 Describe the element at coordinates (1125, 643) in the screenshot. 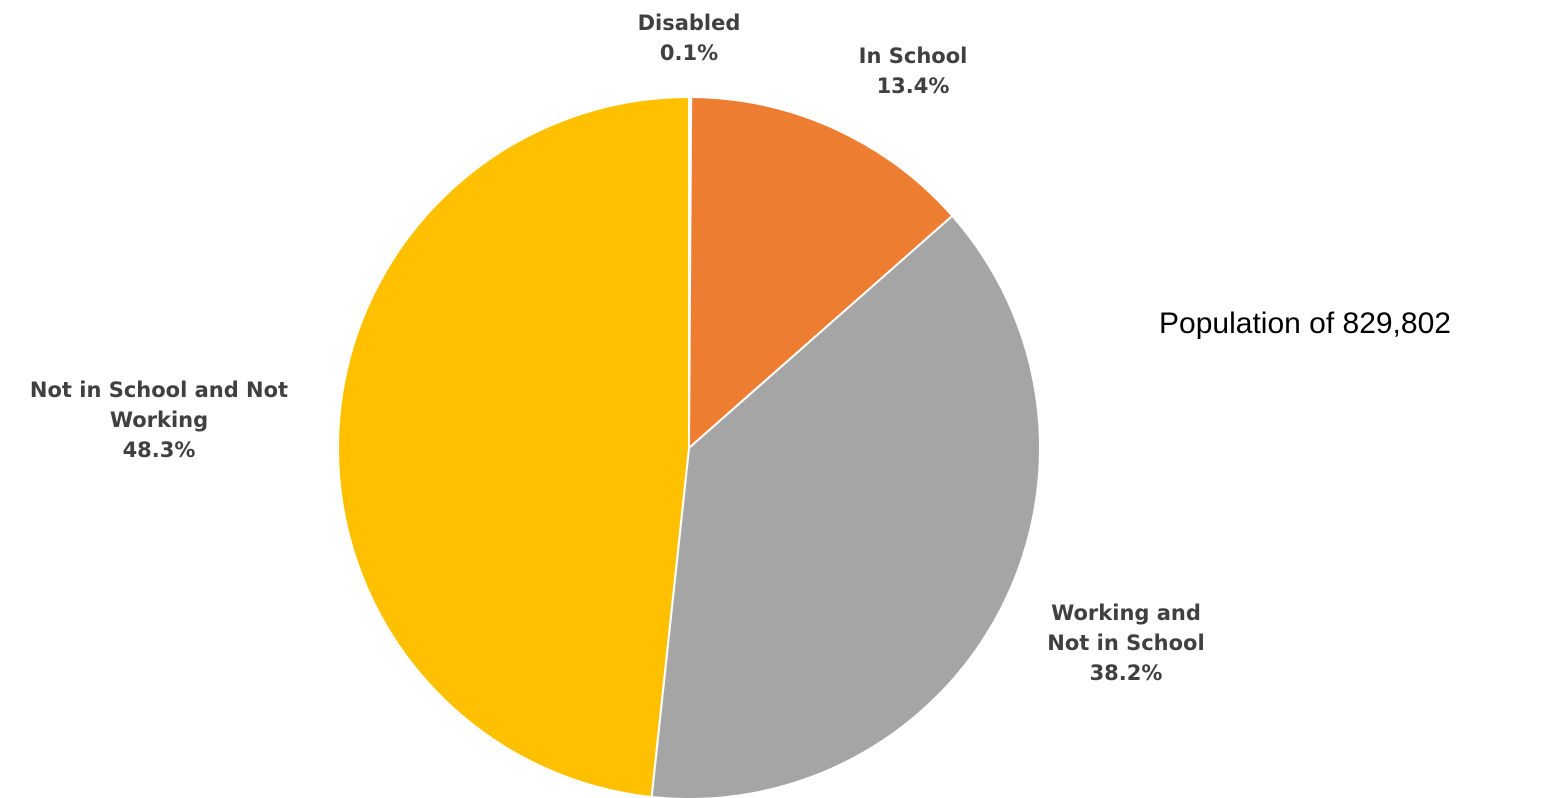

I see `slice-label-working-and-not-in-school: Working and Not in School 38.2%` at that location.